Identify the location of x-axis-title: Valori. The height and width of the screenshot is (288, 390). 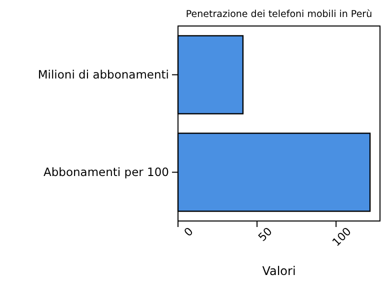
(279, 271).